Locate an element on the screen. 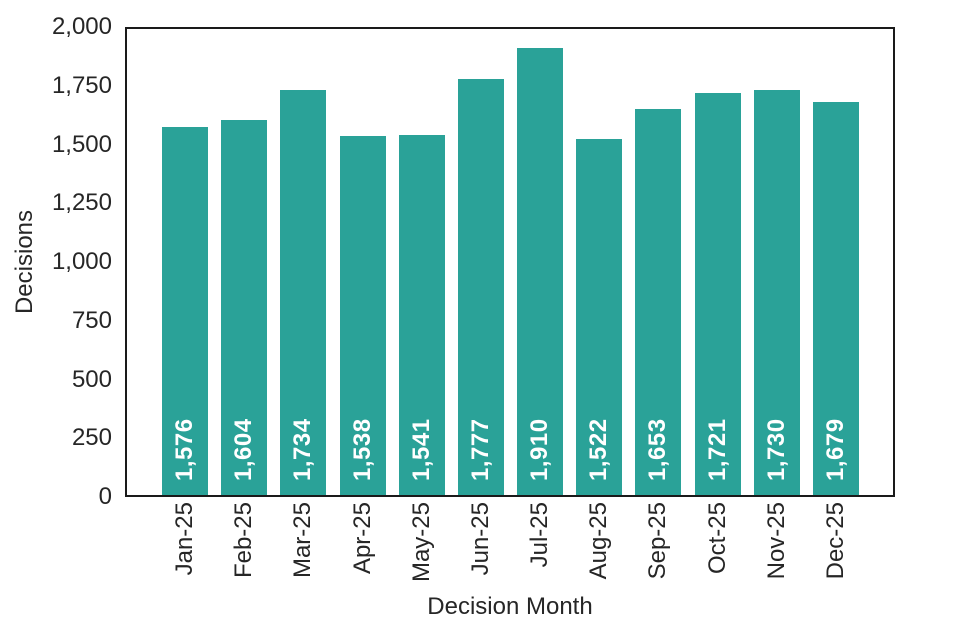 The height and width of the screenshot is (640, 960). x-tick-label-Mar-25: Mar-25 is located at coordinates (303, 540).